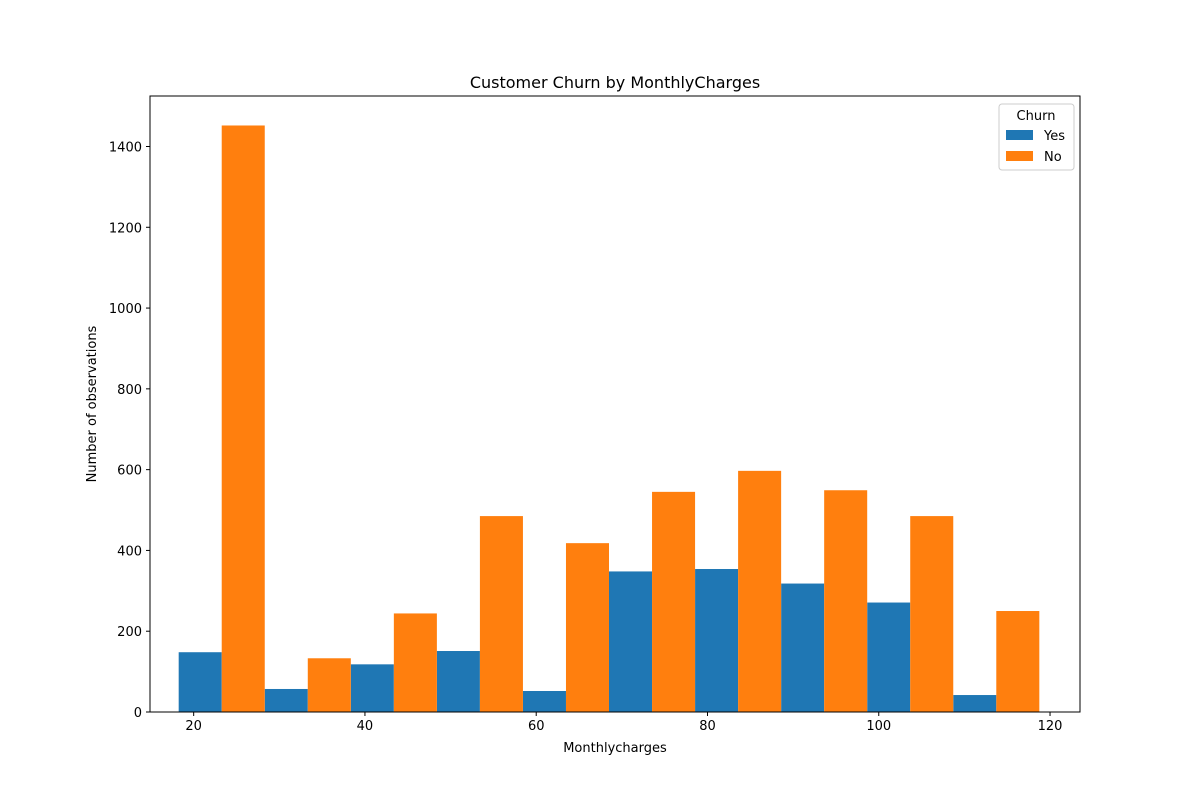 The image size is (1200, 804). What do you see at coordinates (707, 726) in the screenshot?
I see `x-tick-label: 80` at bounding box center [707, 726].